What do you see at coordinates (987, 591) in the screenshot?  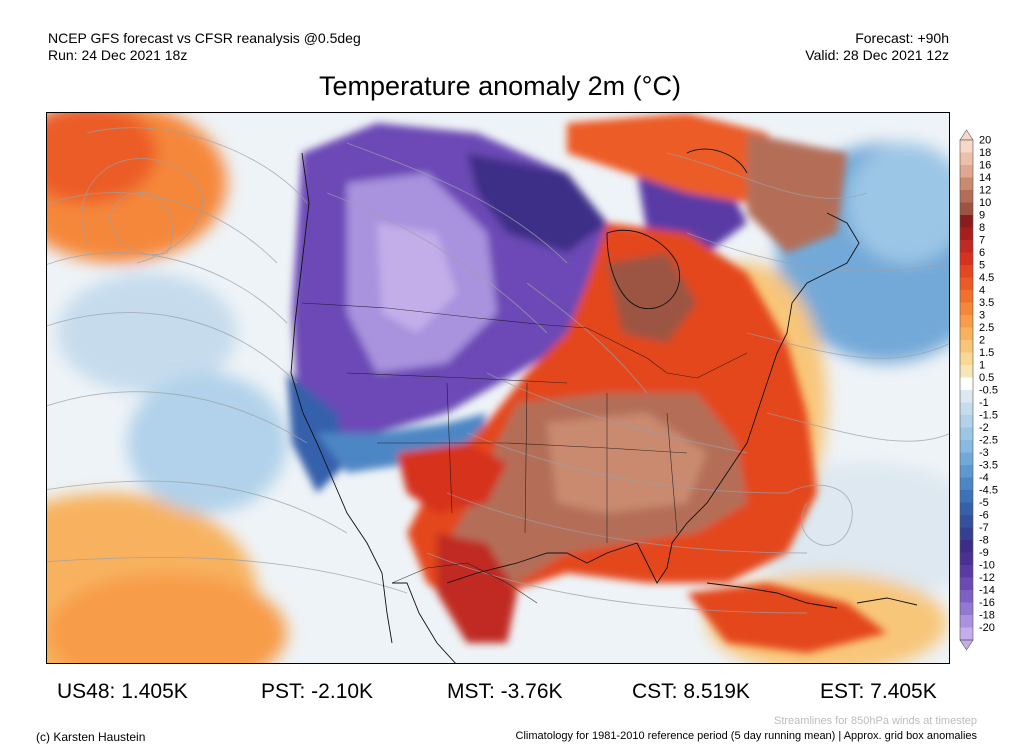 I see `colorbar-tick-label: -14` at bounding box center [987, 591].